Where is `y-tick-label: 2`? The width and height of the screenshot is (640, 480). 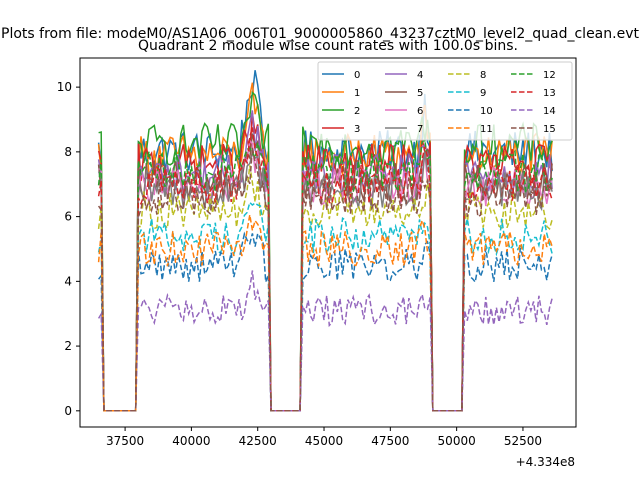 y-tick-label: 2 is located at coordinates (68, 346).